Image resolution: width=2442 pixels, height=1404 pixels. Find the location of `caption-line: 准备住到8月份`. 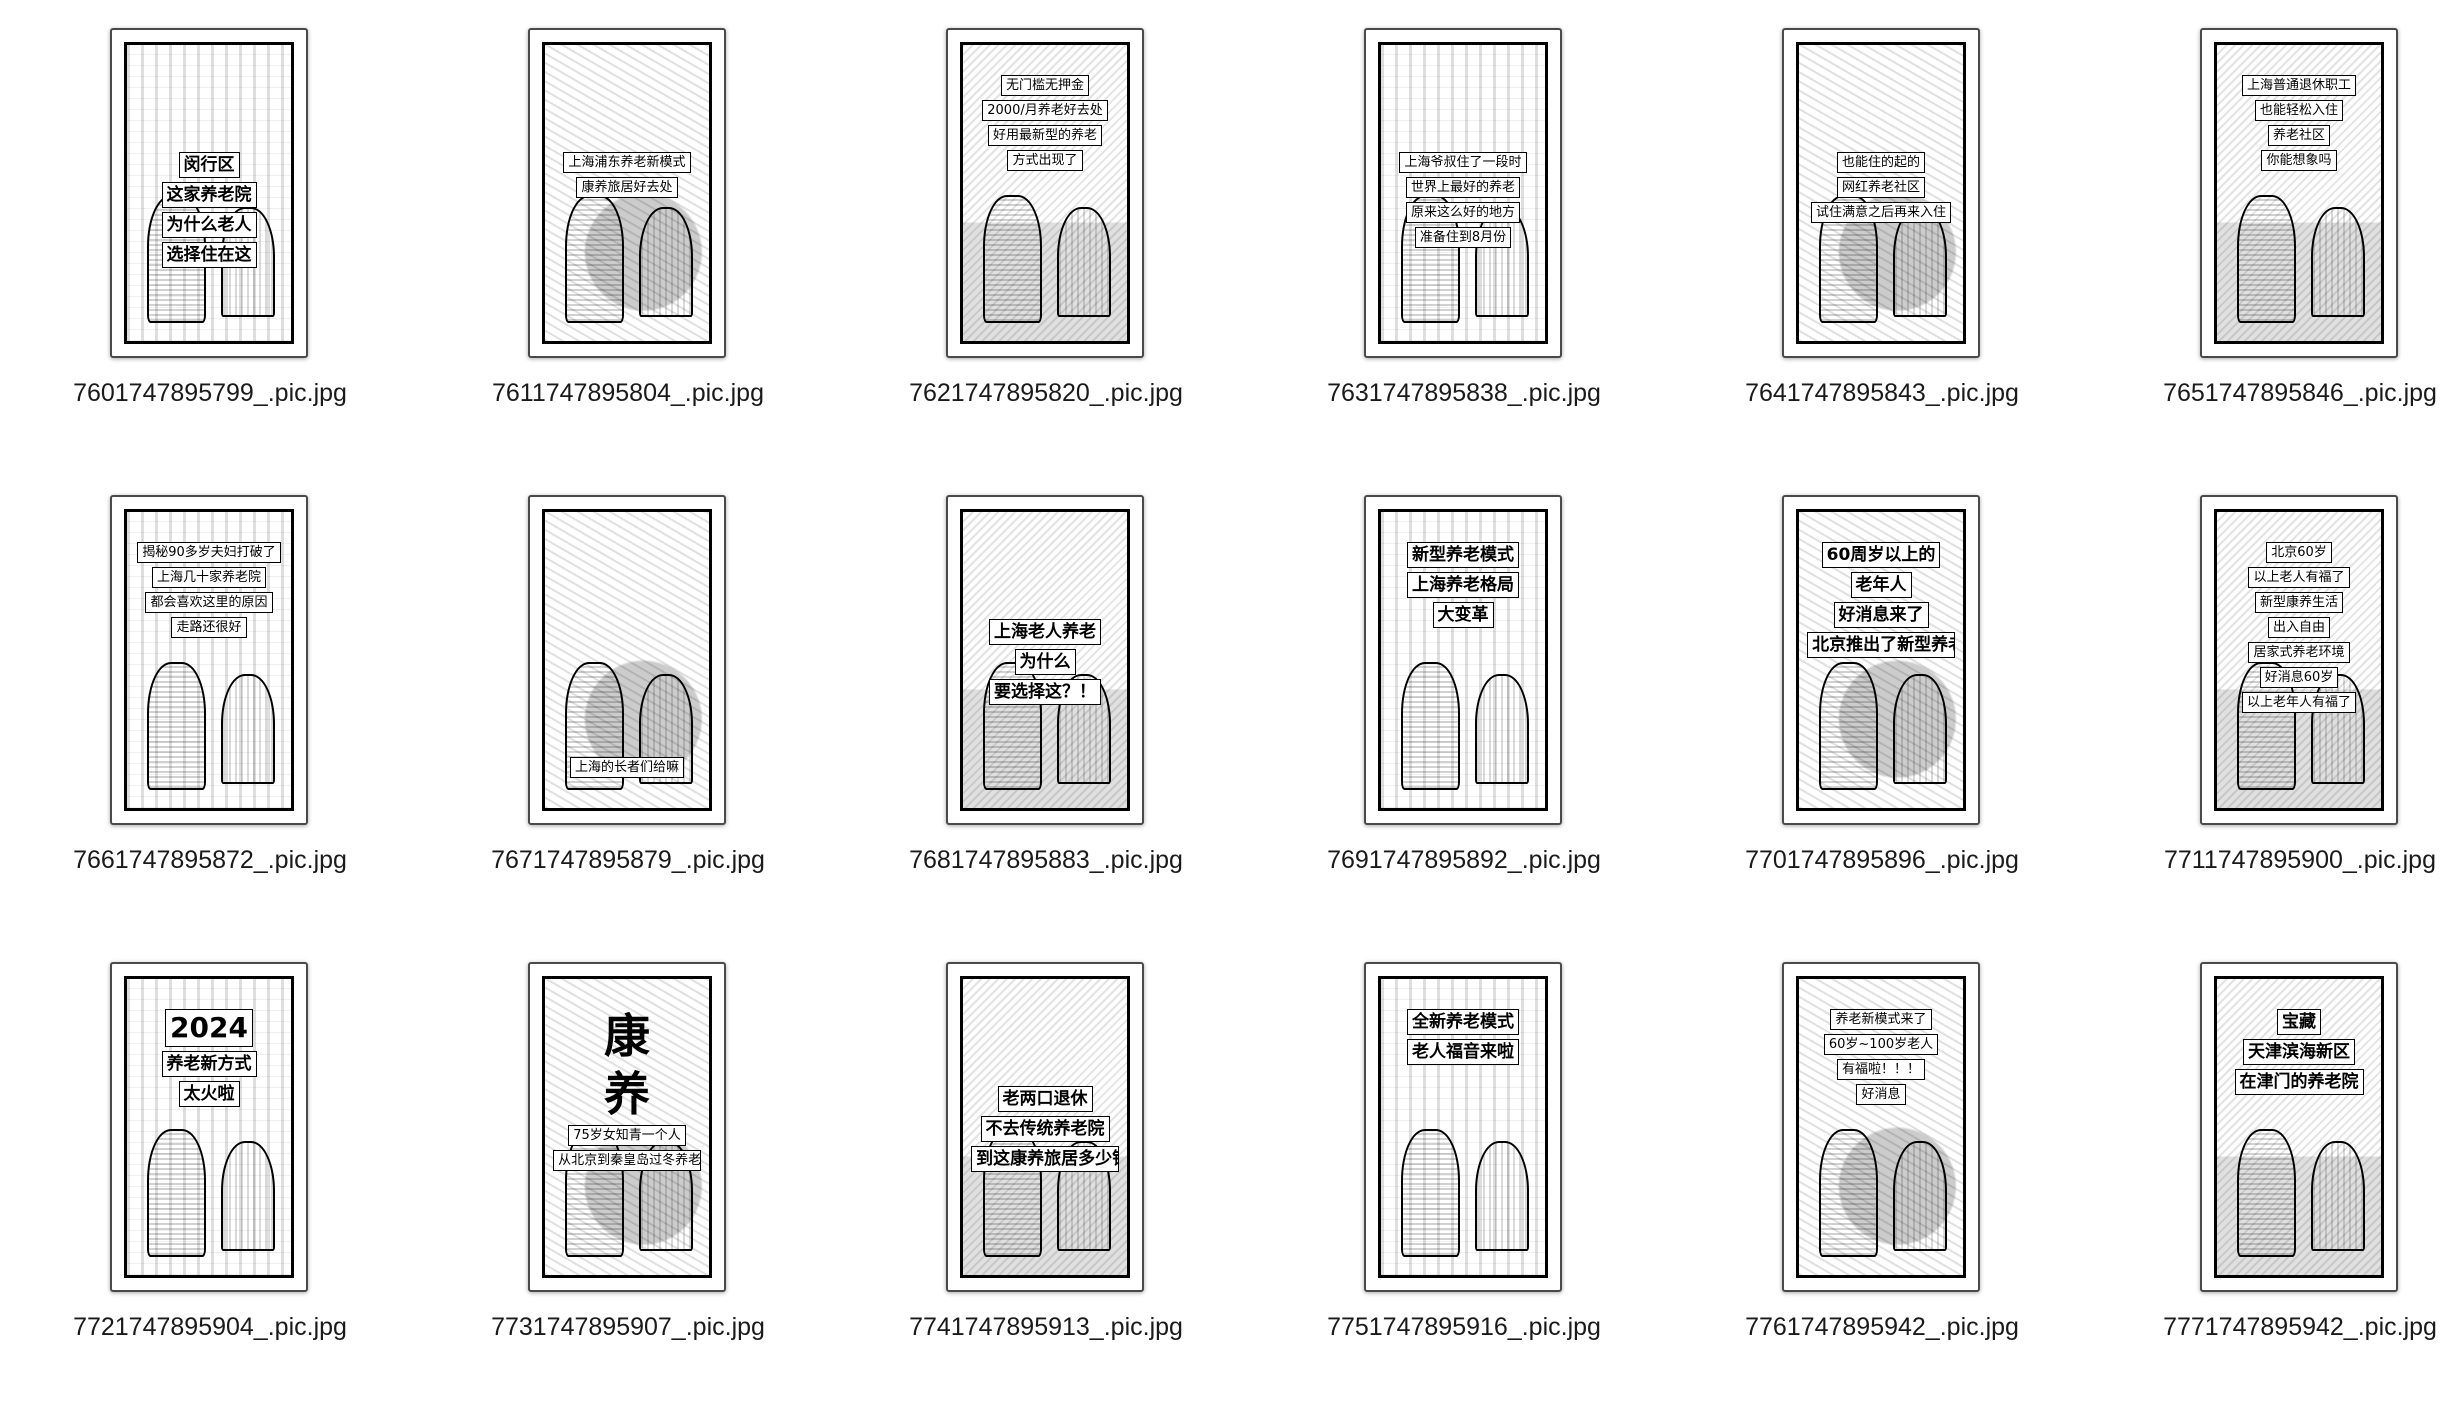

caption-line: 准备住到8月份 is located at coordinates (1463, 237).